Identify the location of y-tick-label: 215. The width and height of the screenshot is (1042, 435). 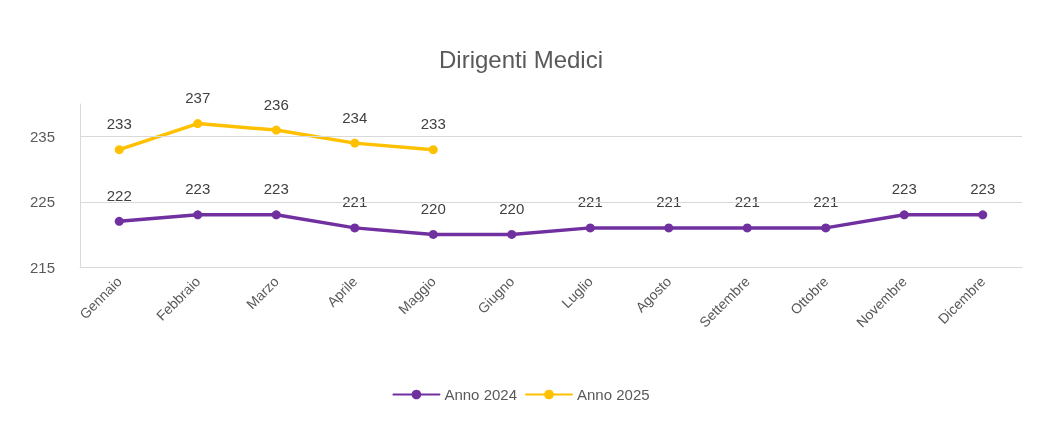
(43, 267).